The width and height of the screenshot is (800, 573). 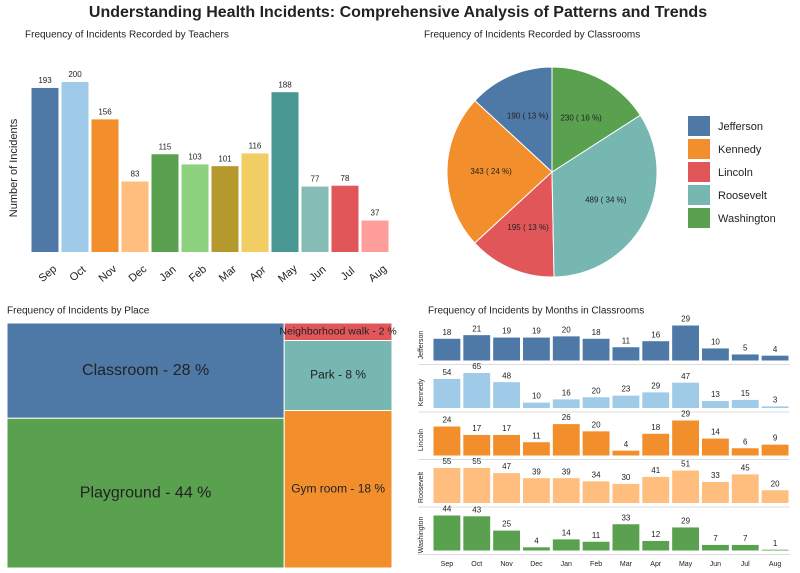 What do you see at coordinates (566, 392) in the screenshot?
I see `value-label: 16` at bounding box center [566, 392].